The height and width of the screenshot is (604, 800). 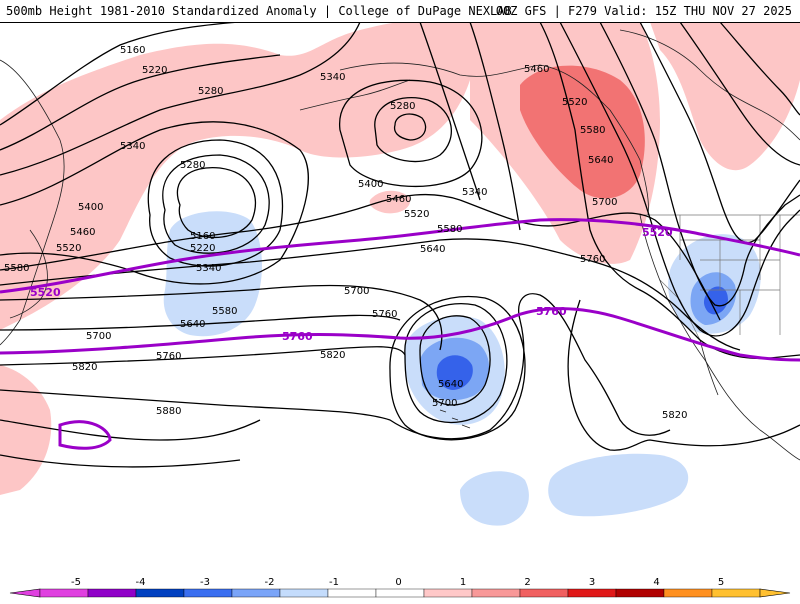 I want to click on aleutians, so click(x=355, y=95).